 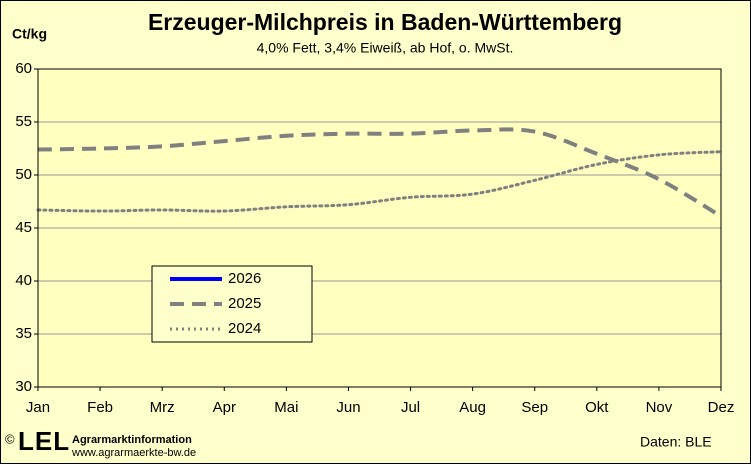 I want to click on legend-label: 2025, so click(x=244, y=303).